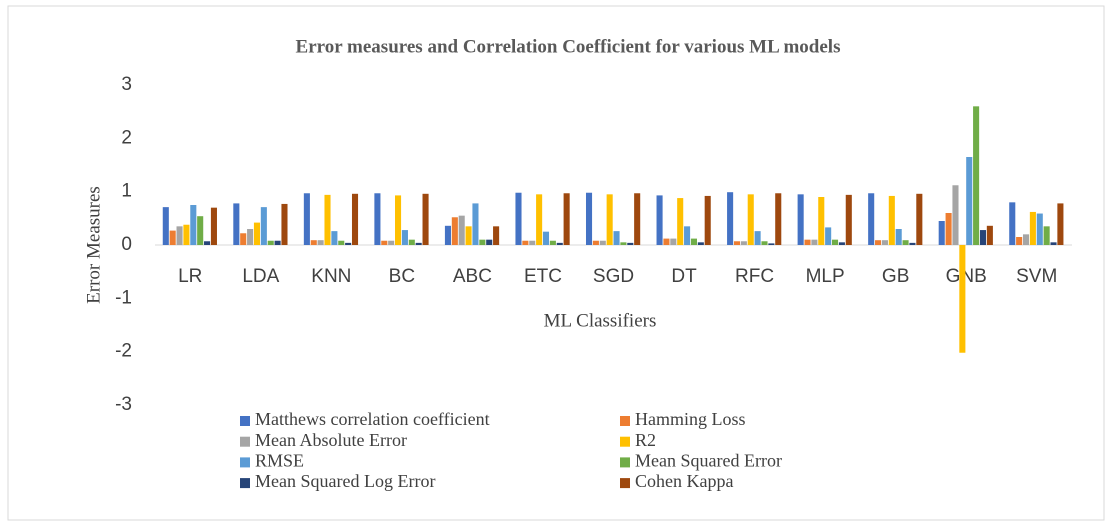 The height and width of the screenshot is (526, 1110). What do you see at coordinates (331, 440) in the screenshot?
I see `legend-label: Mean Absolute Error` at bounding box center [331, 440].